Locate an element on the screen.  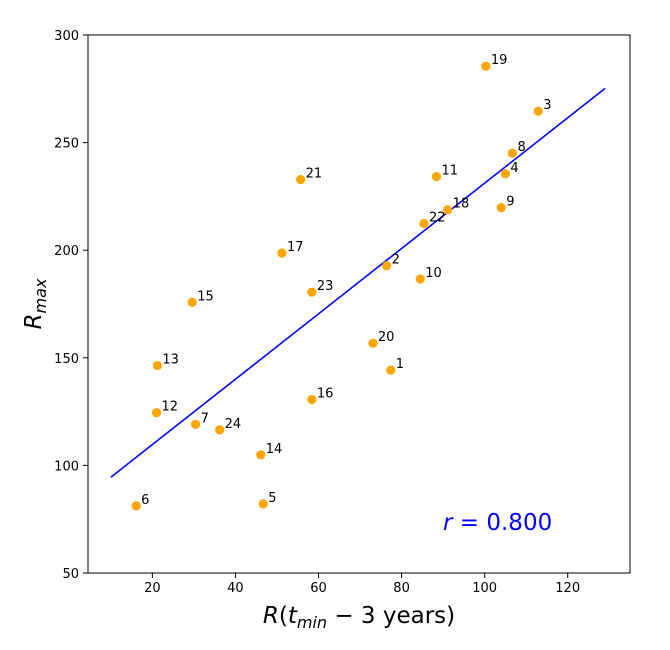
point-label: 1 is located at coordinates (400, 364).